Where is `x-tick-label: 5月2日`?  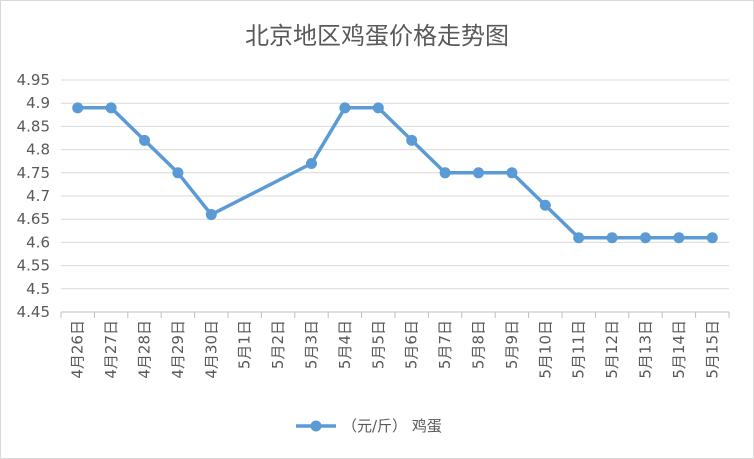 x-tick-label: 5月2日 is located at coordinates (278, 344).